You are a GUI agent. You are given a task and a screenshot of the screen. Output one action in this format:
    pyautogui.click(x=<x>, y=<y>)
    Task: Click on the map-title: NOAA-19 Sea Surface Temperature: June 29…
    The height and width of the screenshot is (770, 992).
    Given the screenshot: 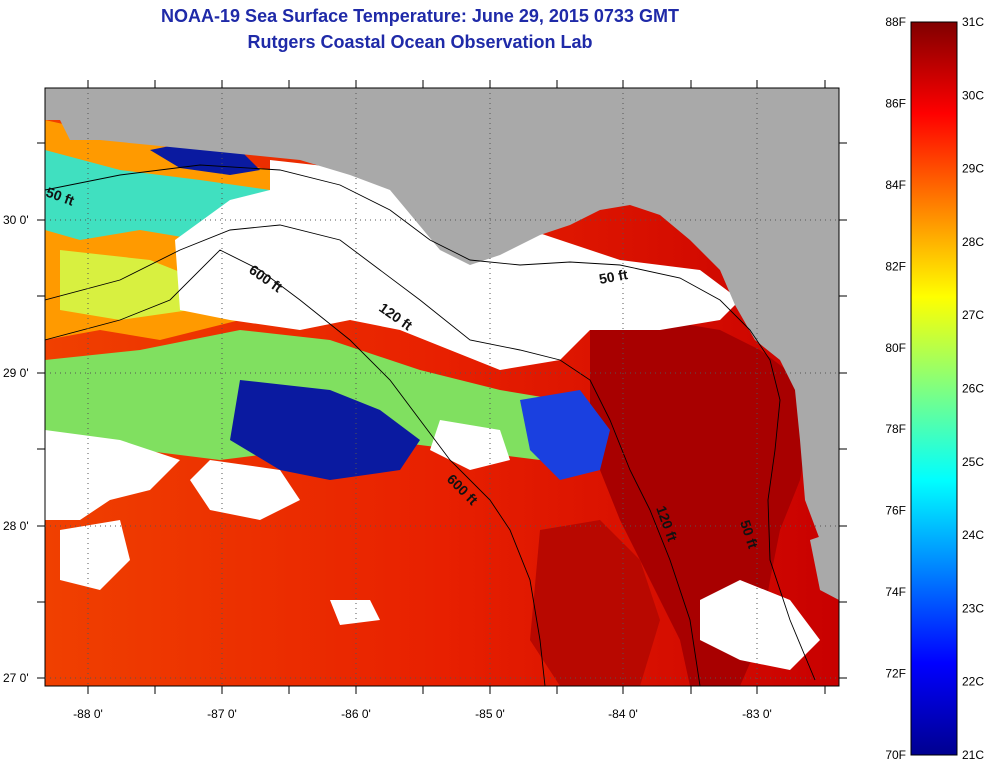 What is the action you would take?
    pyautogui.click(x=420, y=16)
    